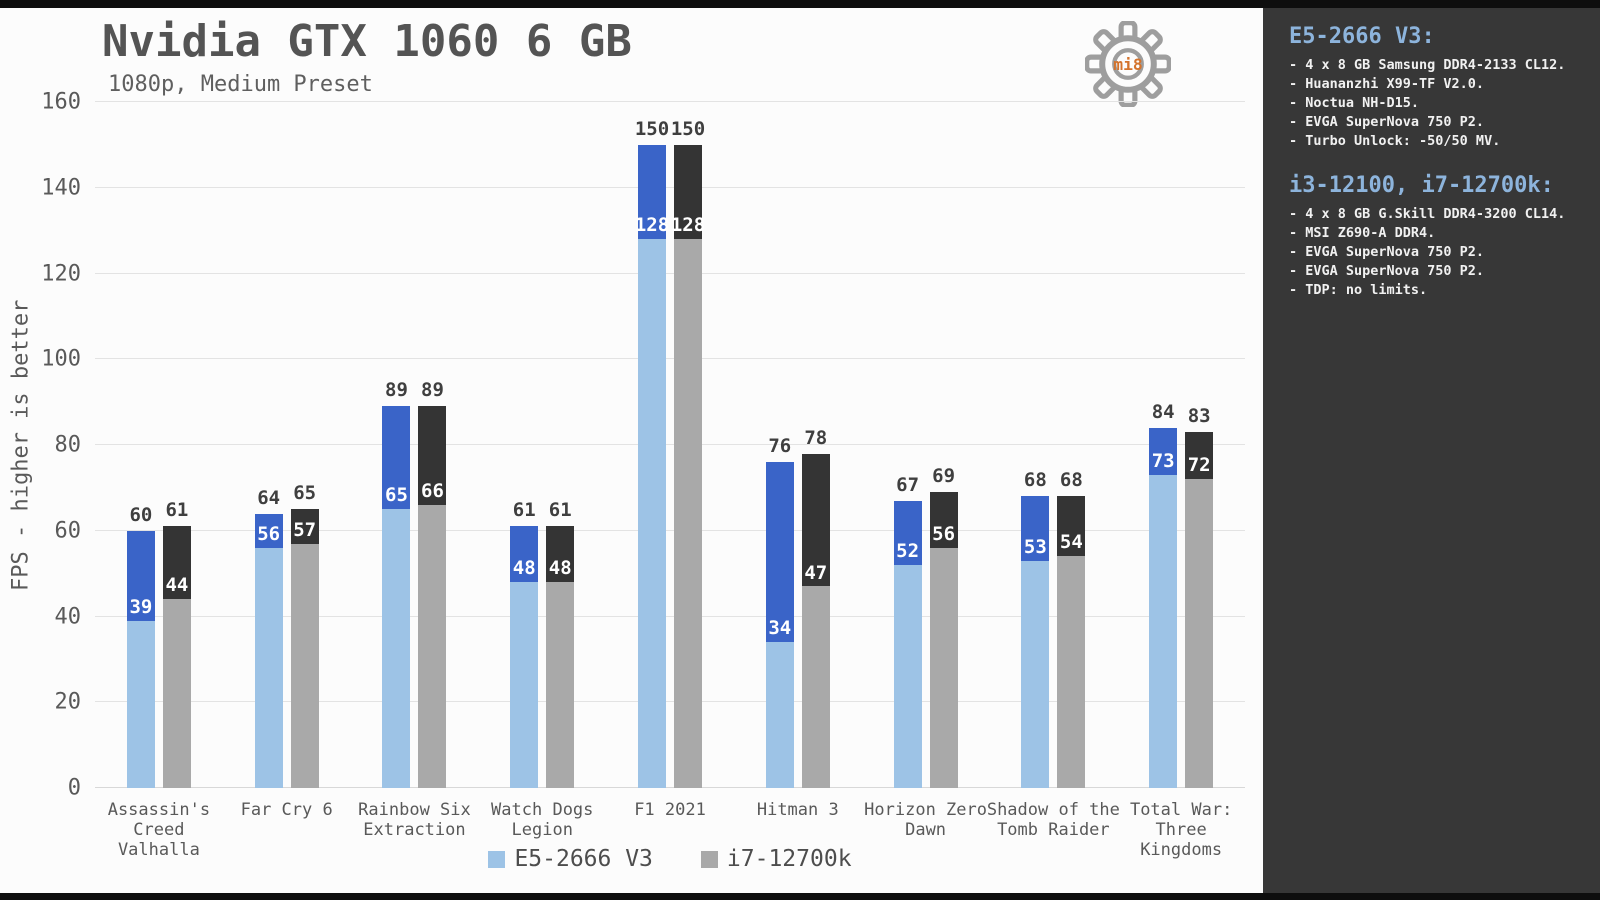 The width and height of the screenshot is (1600, 900). I want to click on bar-pair: 61 48 61 48, so click(542, 445).